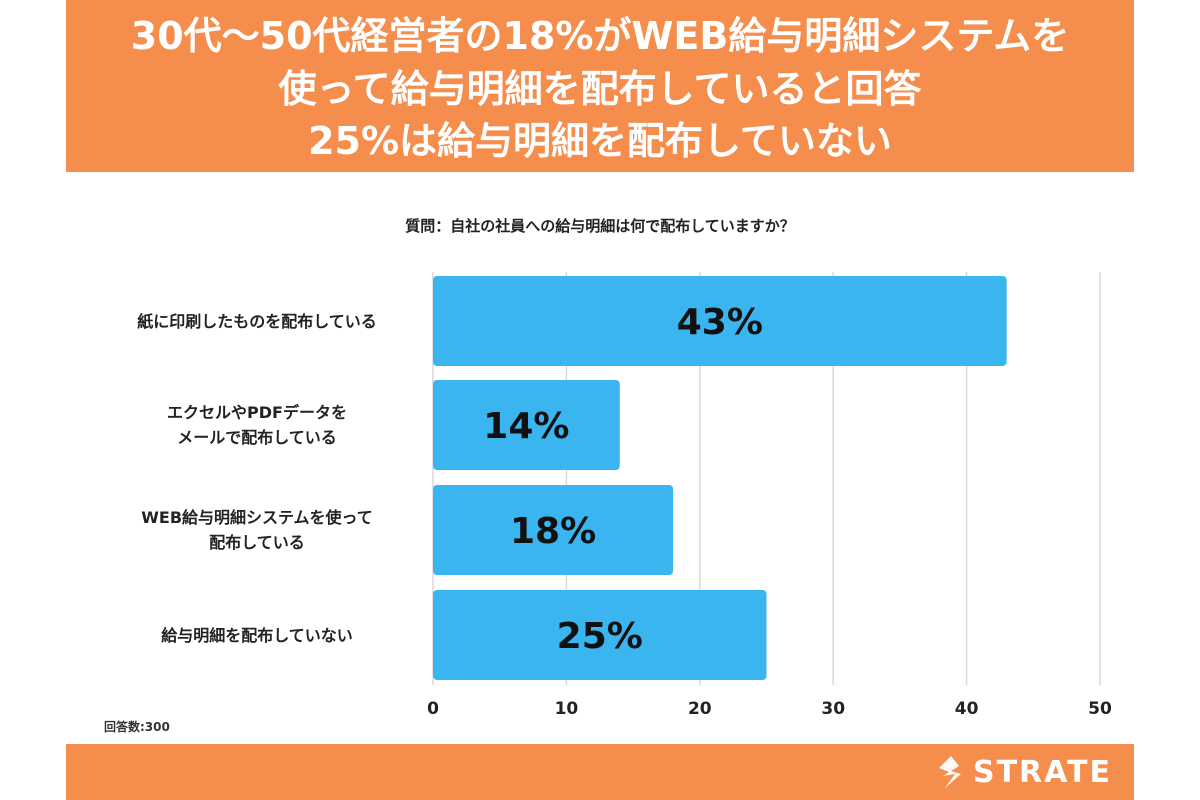 The height and width of the screenshot is (800, 1200). I want to click on category-label: WEB給与明細システムを使って 配布している, so click(257, 530).